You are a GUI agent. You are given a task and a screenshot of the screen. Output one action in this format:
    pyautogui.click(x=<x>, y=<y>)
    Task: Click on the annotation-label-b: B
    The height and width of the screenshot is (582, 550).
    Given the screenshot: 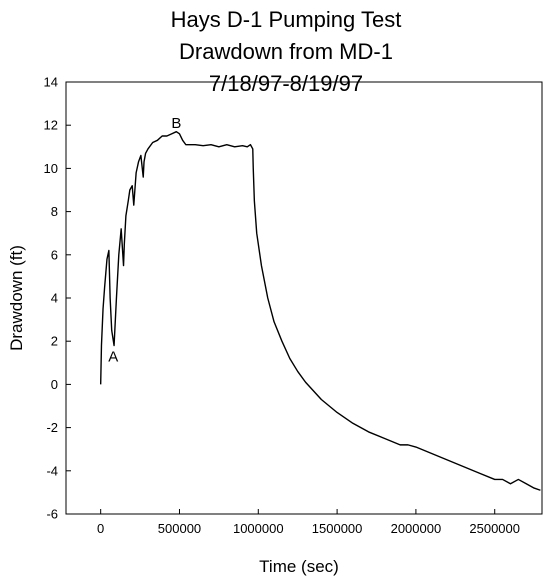 What is the action you would take?
    pyautogui.click(x=176, y=123)
    